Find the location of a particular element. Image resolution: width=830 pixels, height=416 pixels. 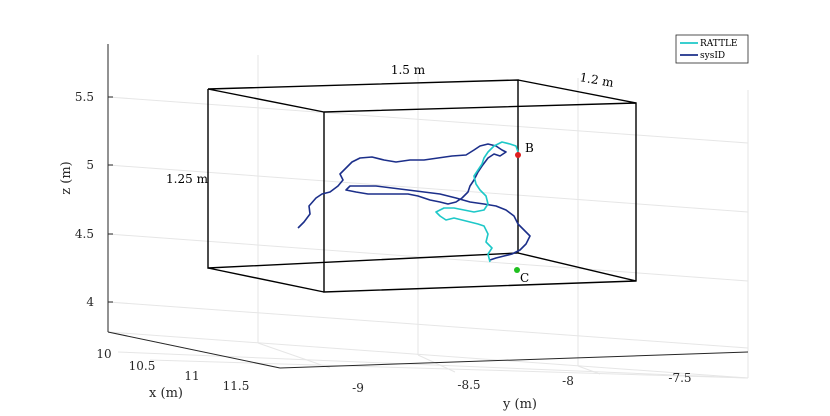

y-tick-label: -9 is located at coordinates (358, 388).